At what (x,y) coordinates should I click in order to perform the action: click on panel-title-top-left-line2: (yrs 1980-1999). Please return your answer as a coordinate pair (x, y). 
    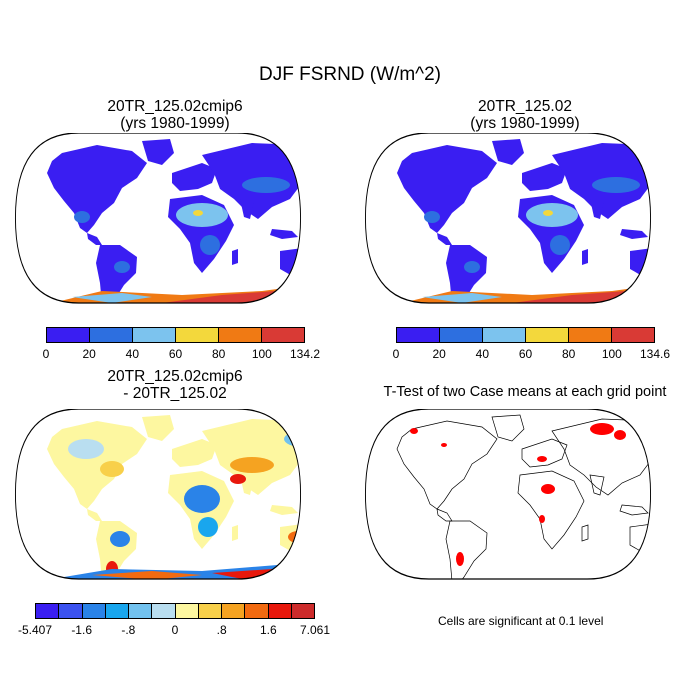
    Looking at the image, I should click on (175, 123).